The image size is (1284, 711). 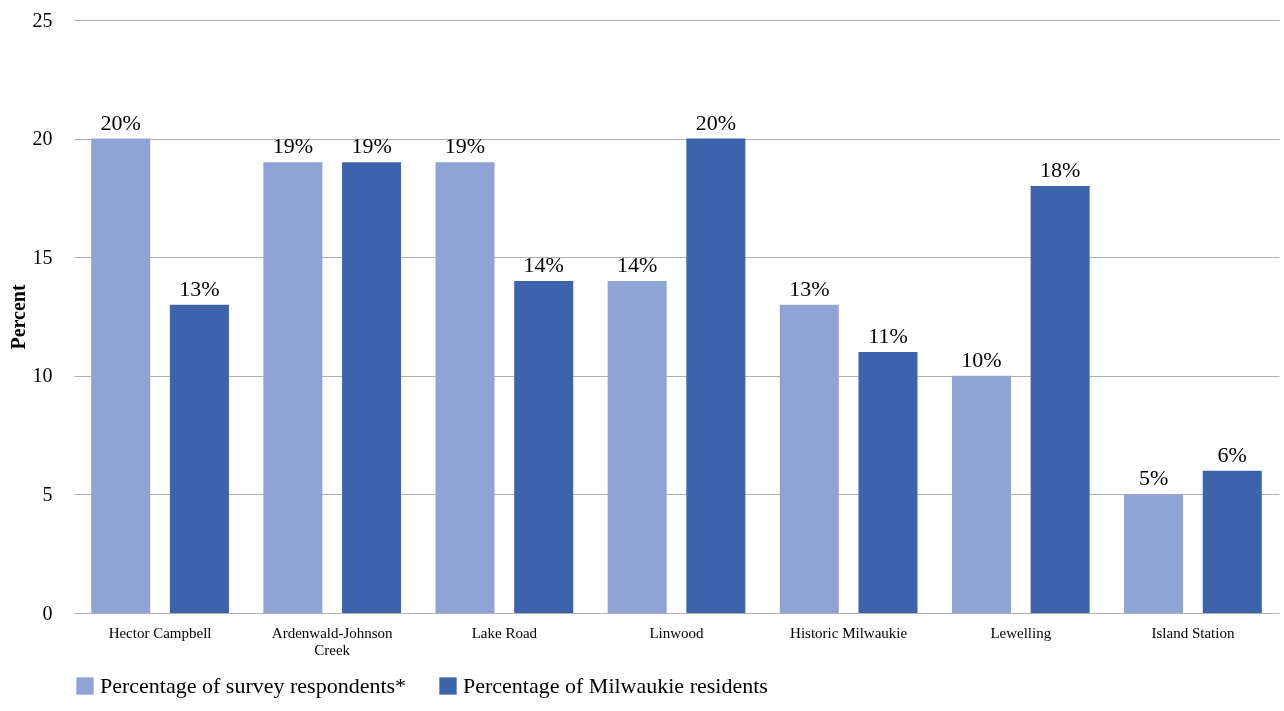 I want to click on x-tick-label: Ardenwald-Johnson Creek, so click(x=332, y=641).